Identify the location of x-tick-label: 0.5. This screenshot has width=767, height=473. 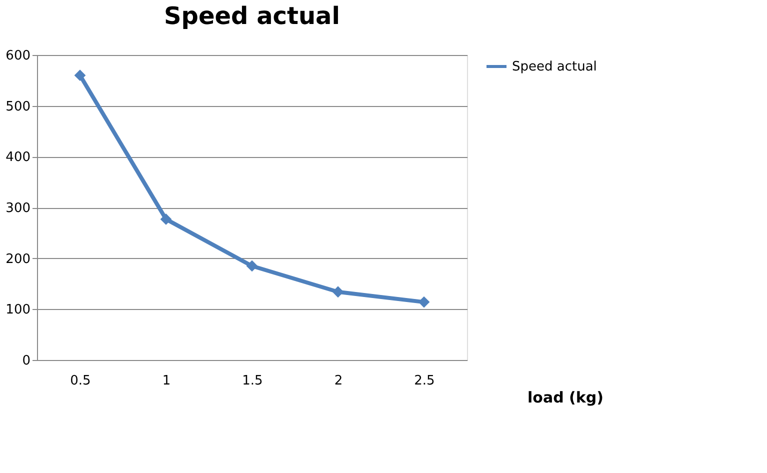
(80, 381).